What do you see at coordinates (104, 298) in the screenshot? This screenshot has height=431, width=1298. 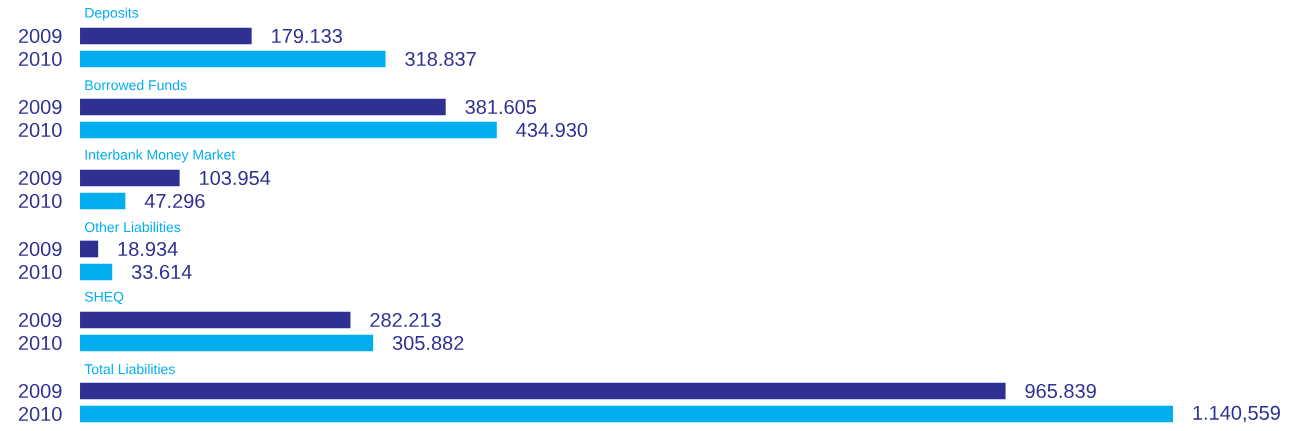 I see `y-tick-label: SHEQ` at bounding box center [104, 298].